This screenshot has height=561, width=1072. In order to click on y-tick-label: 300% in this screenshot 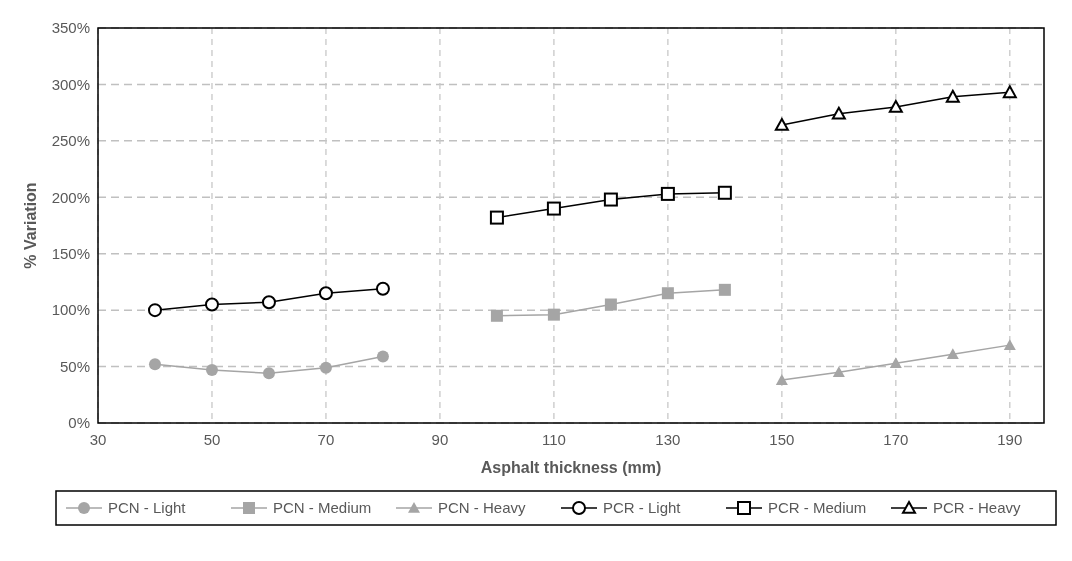, I will do `click(70, 84)`.